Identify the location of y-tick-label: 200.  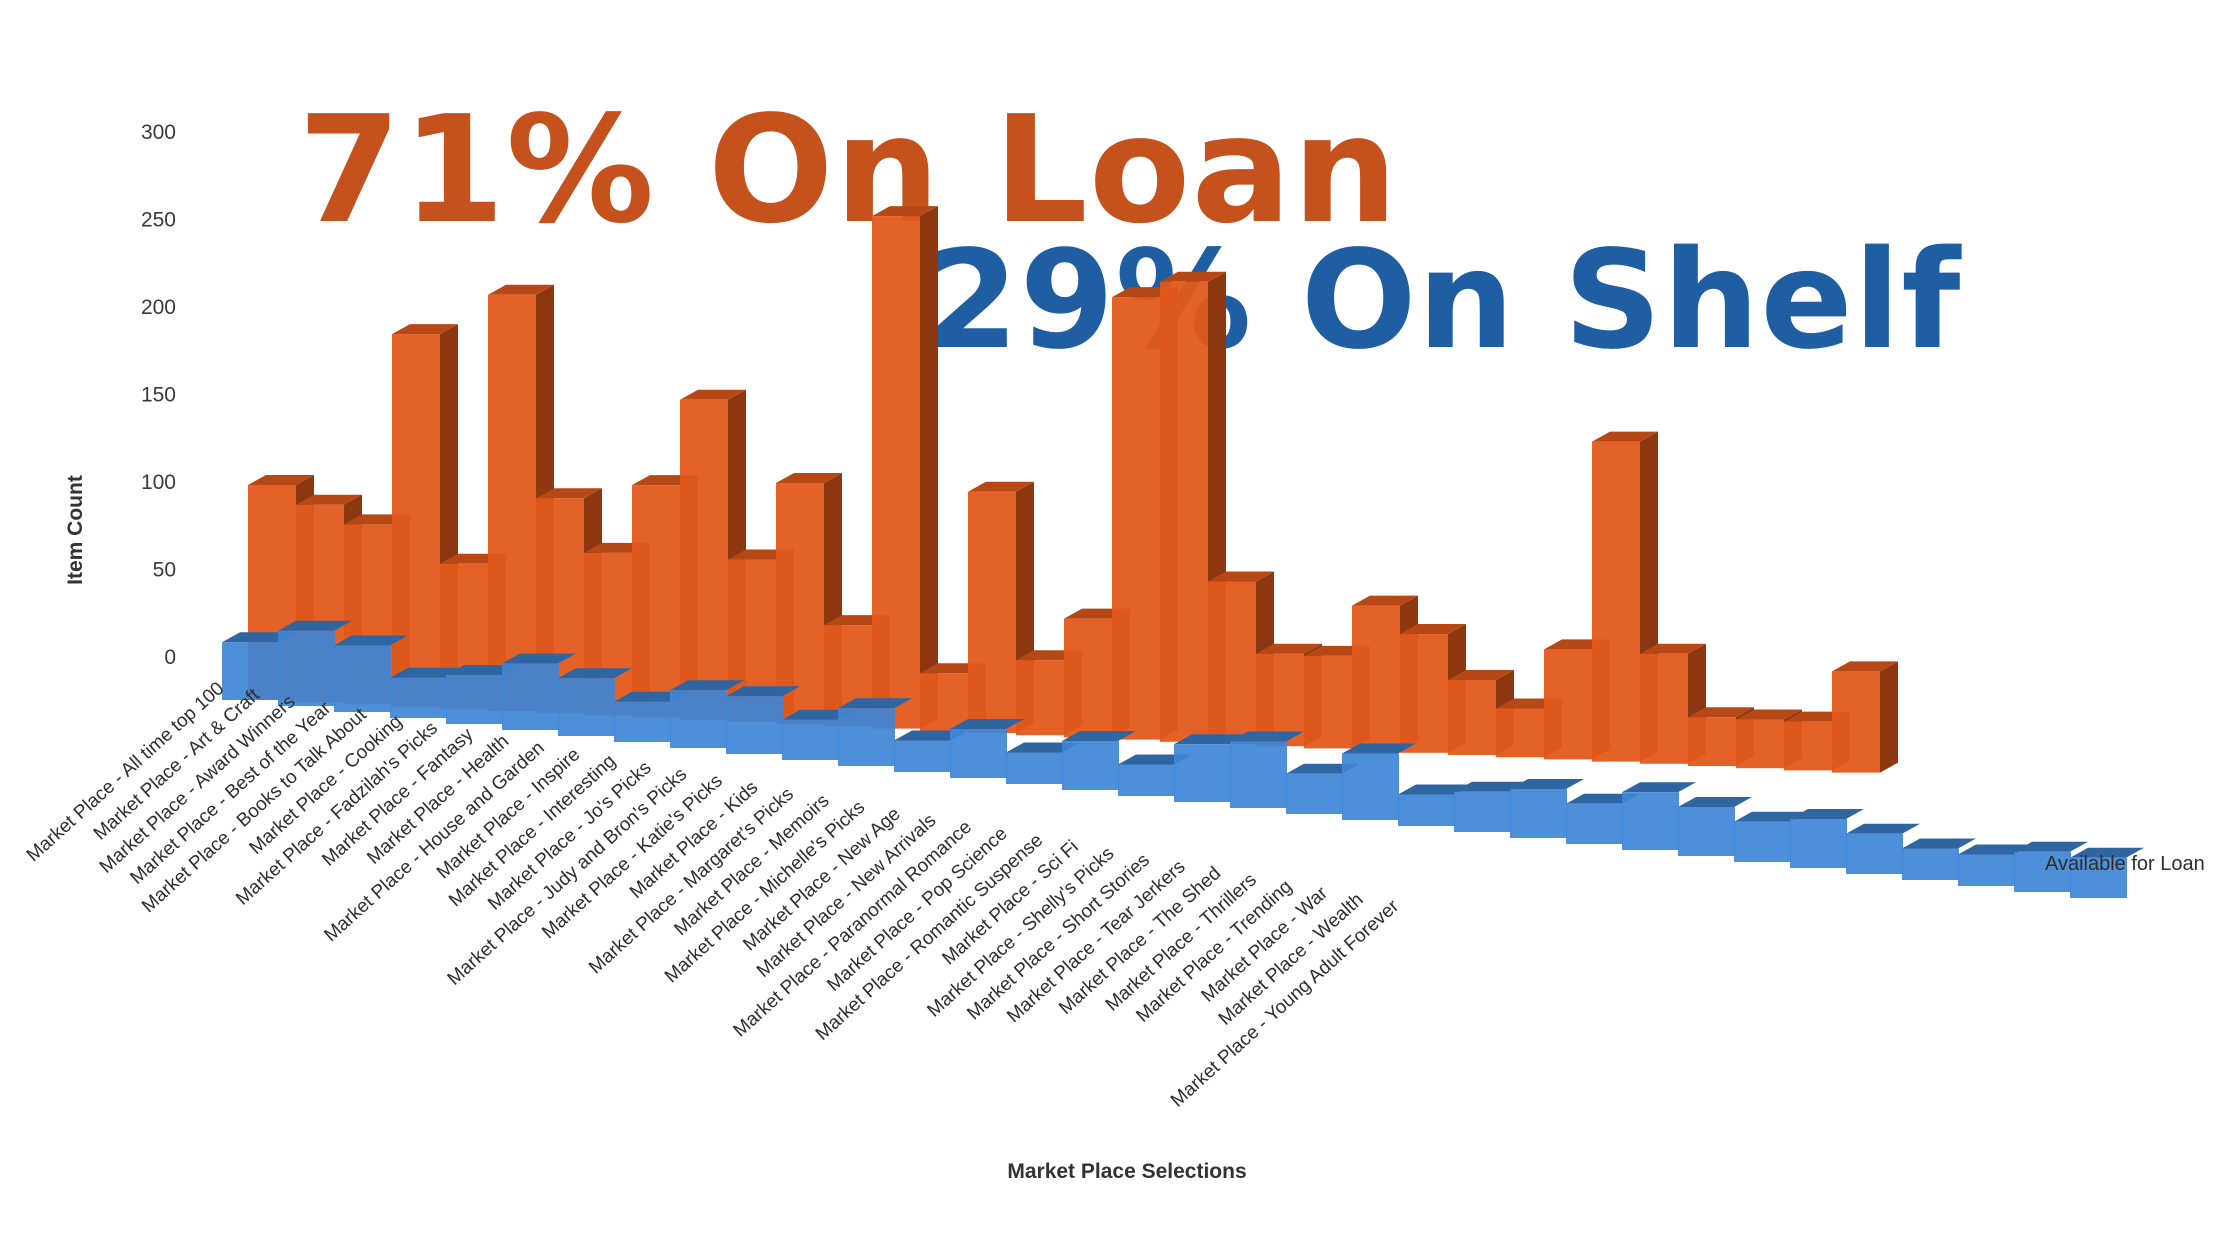
(158, 307).